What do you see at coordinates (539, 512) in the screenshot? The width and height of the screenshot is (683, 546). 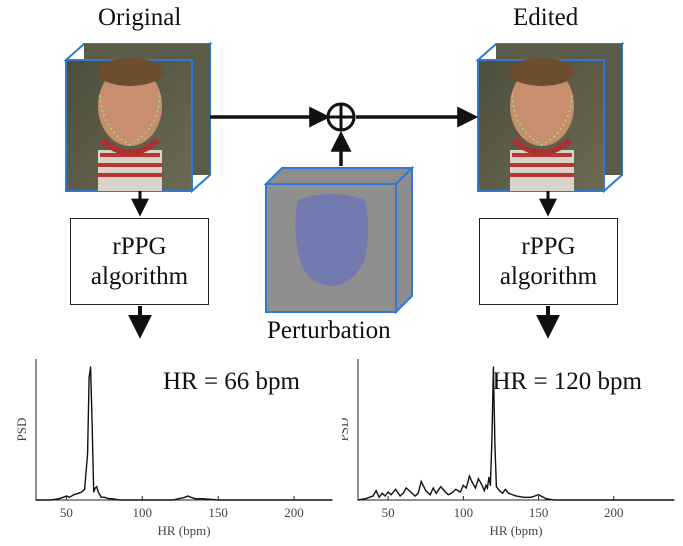 I see `right-tick-label-150: 150` at bounding box center [539, 512].